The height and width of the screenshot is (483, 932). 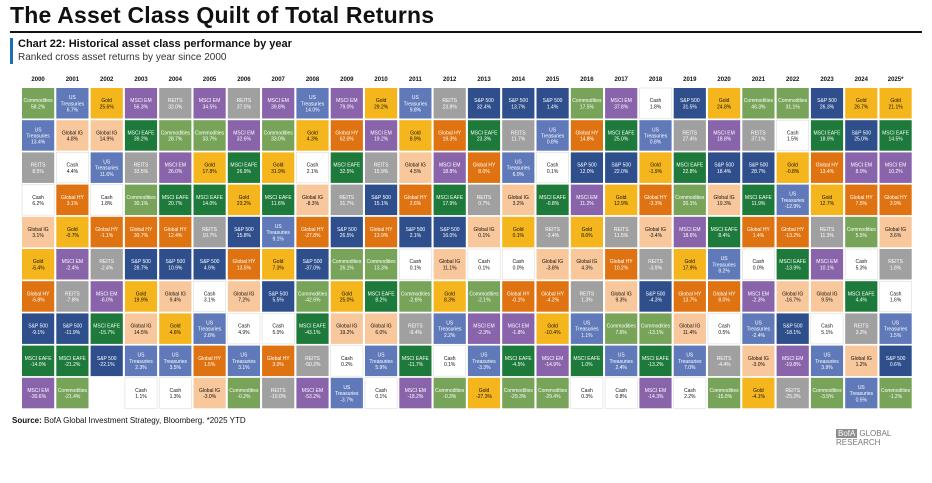 I want to click on cell-return-value: -3.4%, so click(x=553, y=236).